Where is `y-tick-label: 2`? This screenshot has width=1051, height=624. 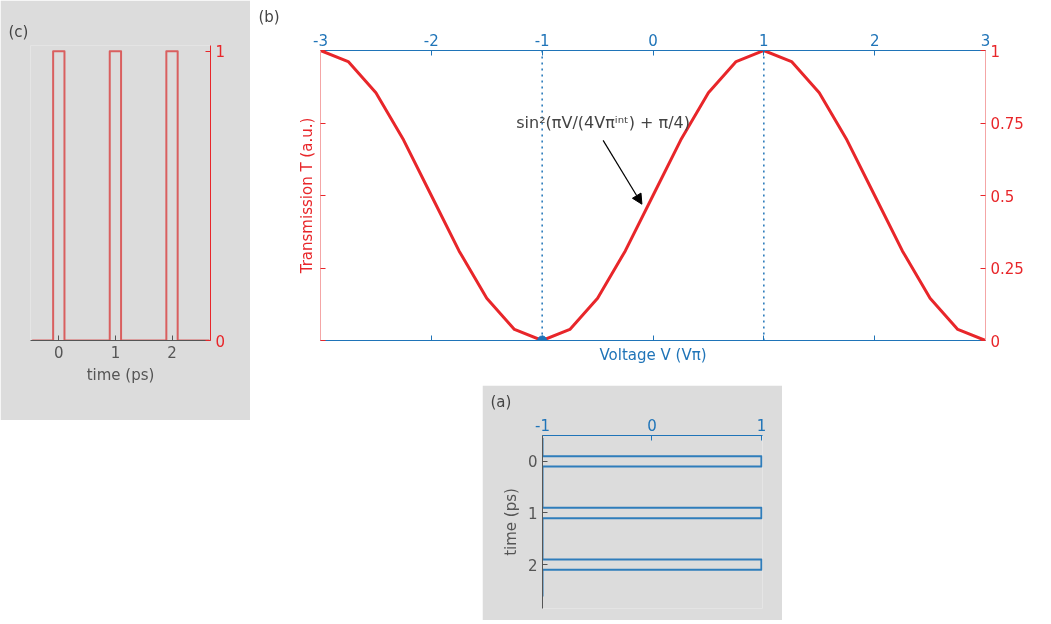
y-tick-label: 2 is located at coordinates (532, 565).